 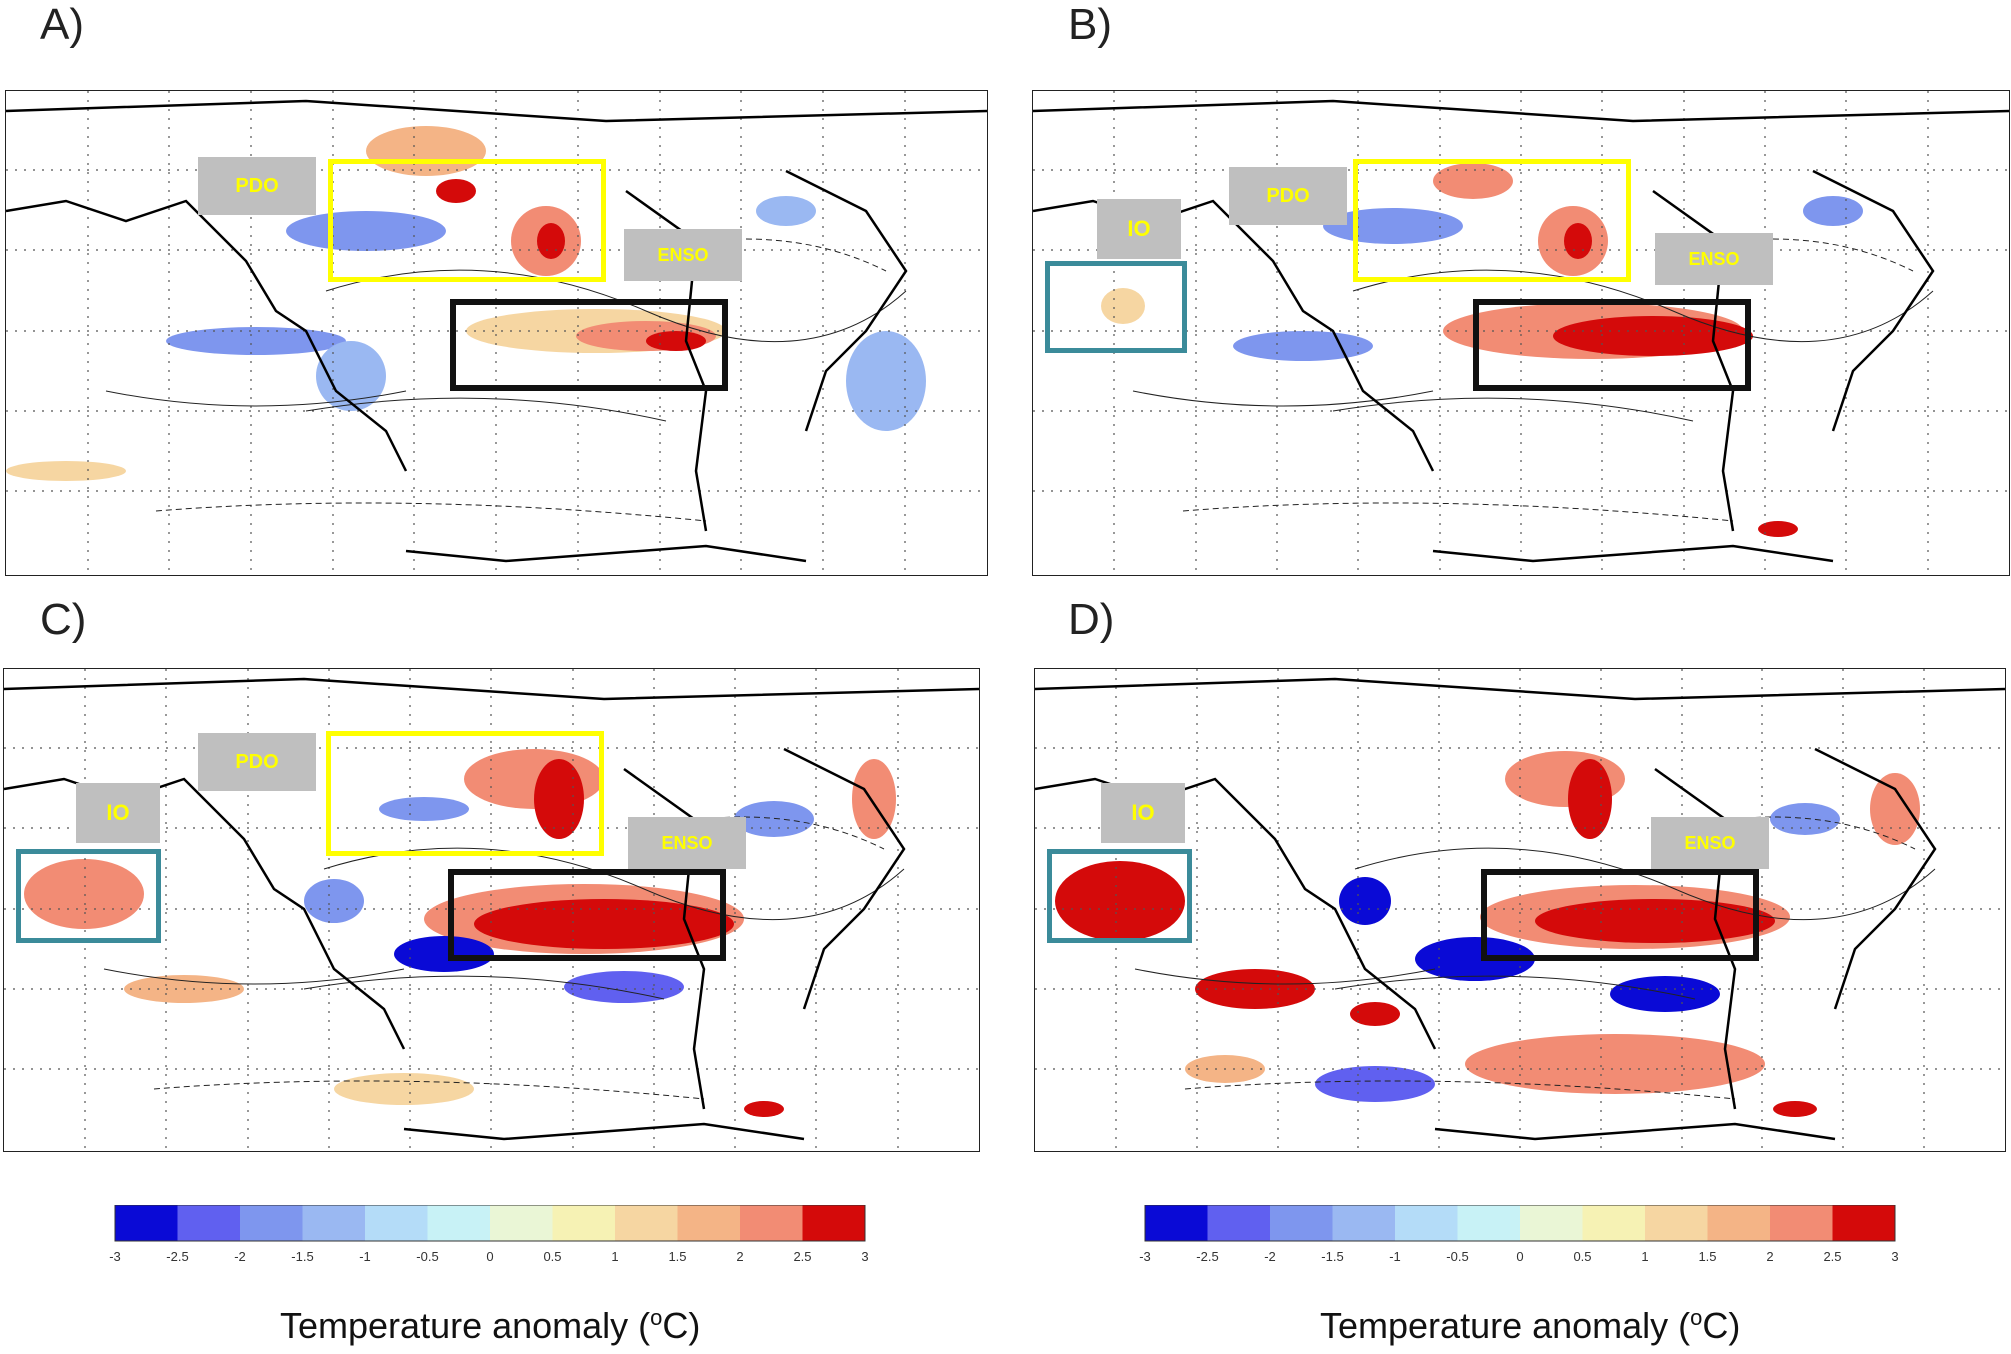 What do you see at coordinates (62, 24) in the screenshot?
I see `panel-a-label: A)` at bounding box center [62, 24].